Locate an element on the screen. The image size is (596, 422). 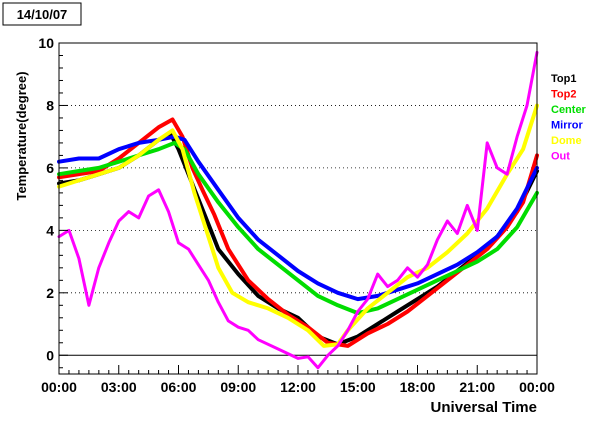
x-tick-label: 21:00 is located at coordinates (477, 387).